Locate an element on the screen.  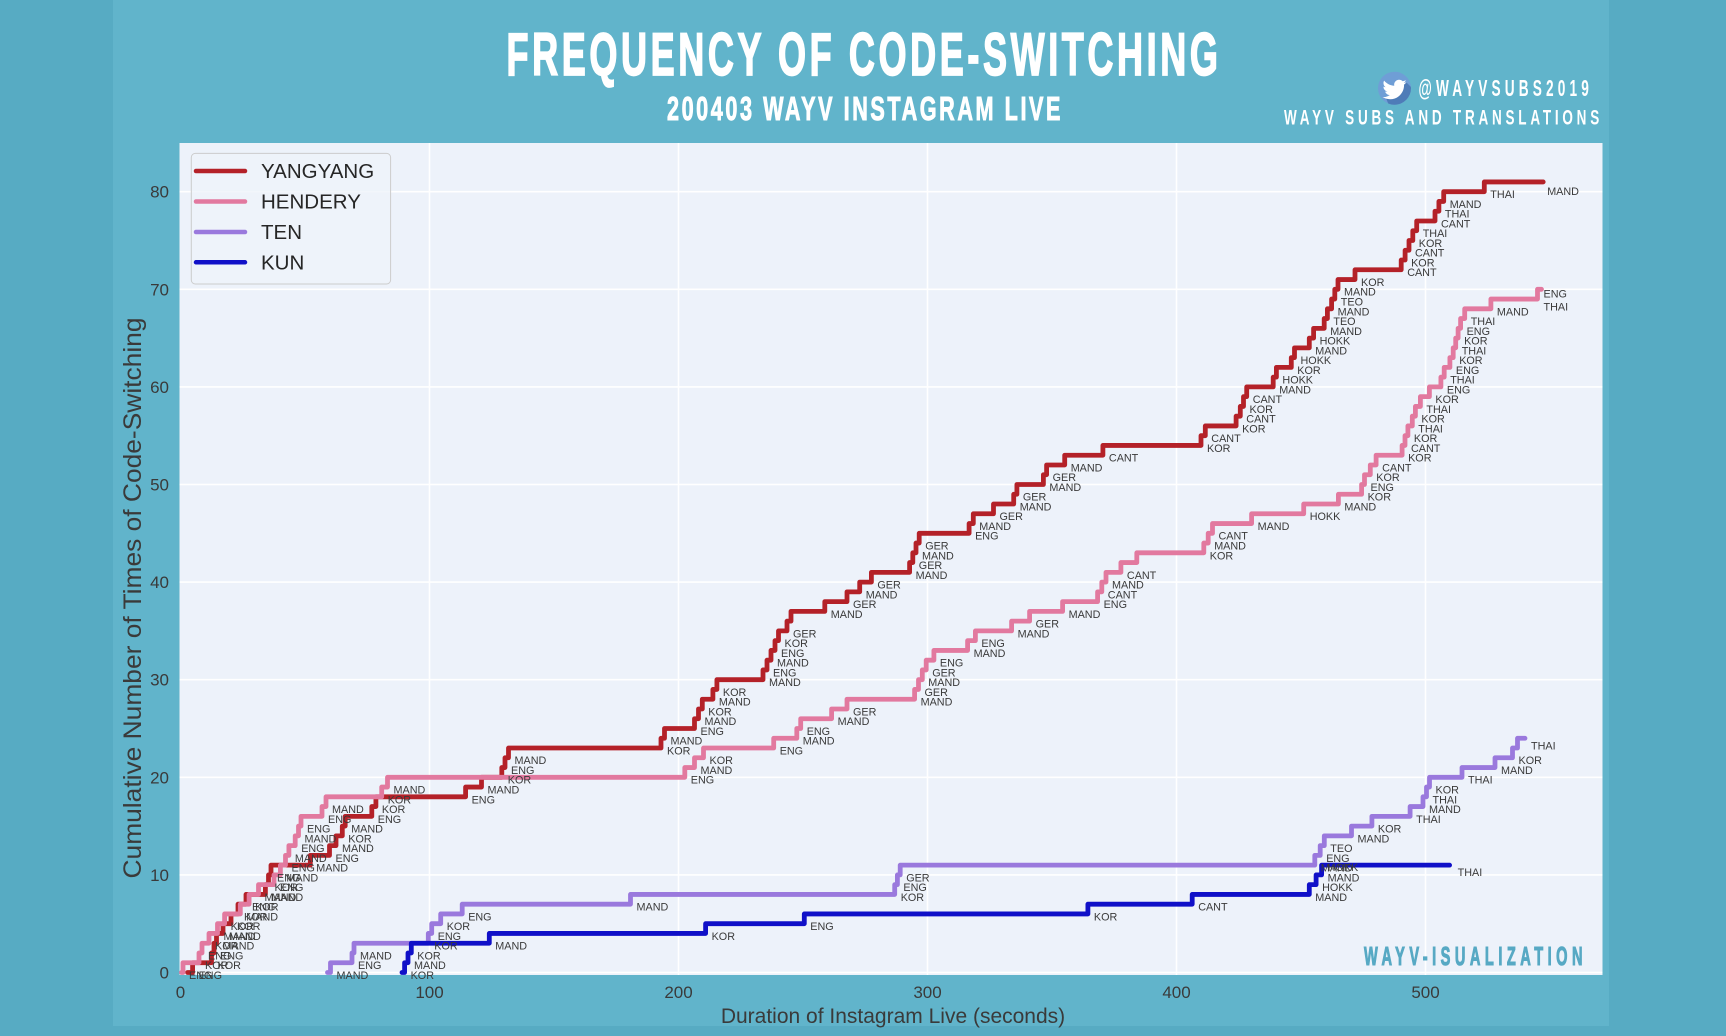
svg-text: @WAYVSUBS2019 is located at coordinates (1506, 88).